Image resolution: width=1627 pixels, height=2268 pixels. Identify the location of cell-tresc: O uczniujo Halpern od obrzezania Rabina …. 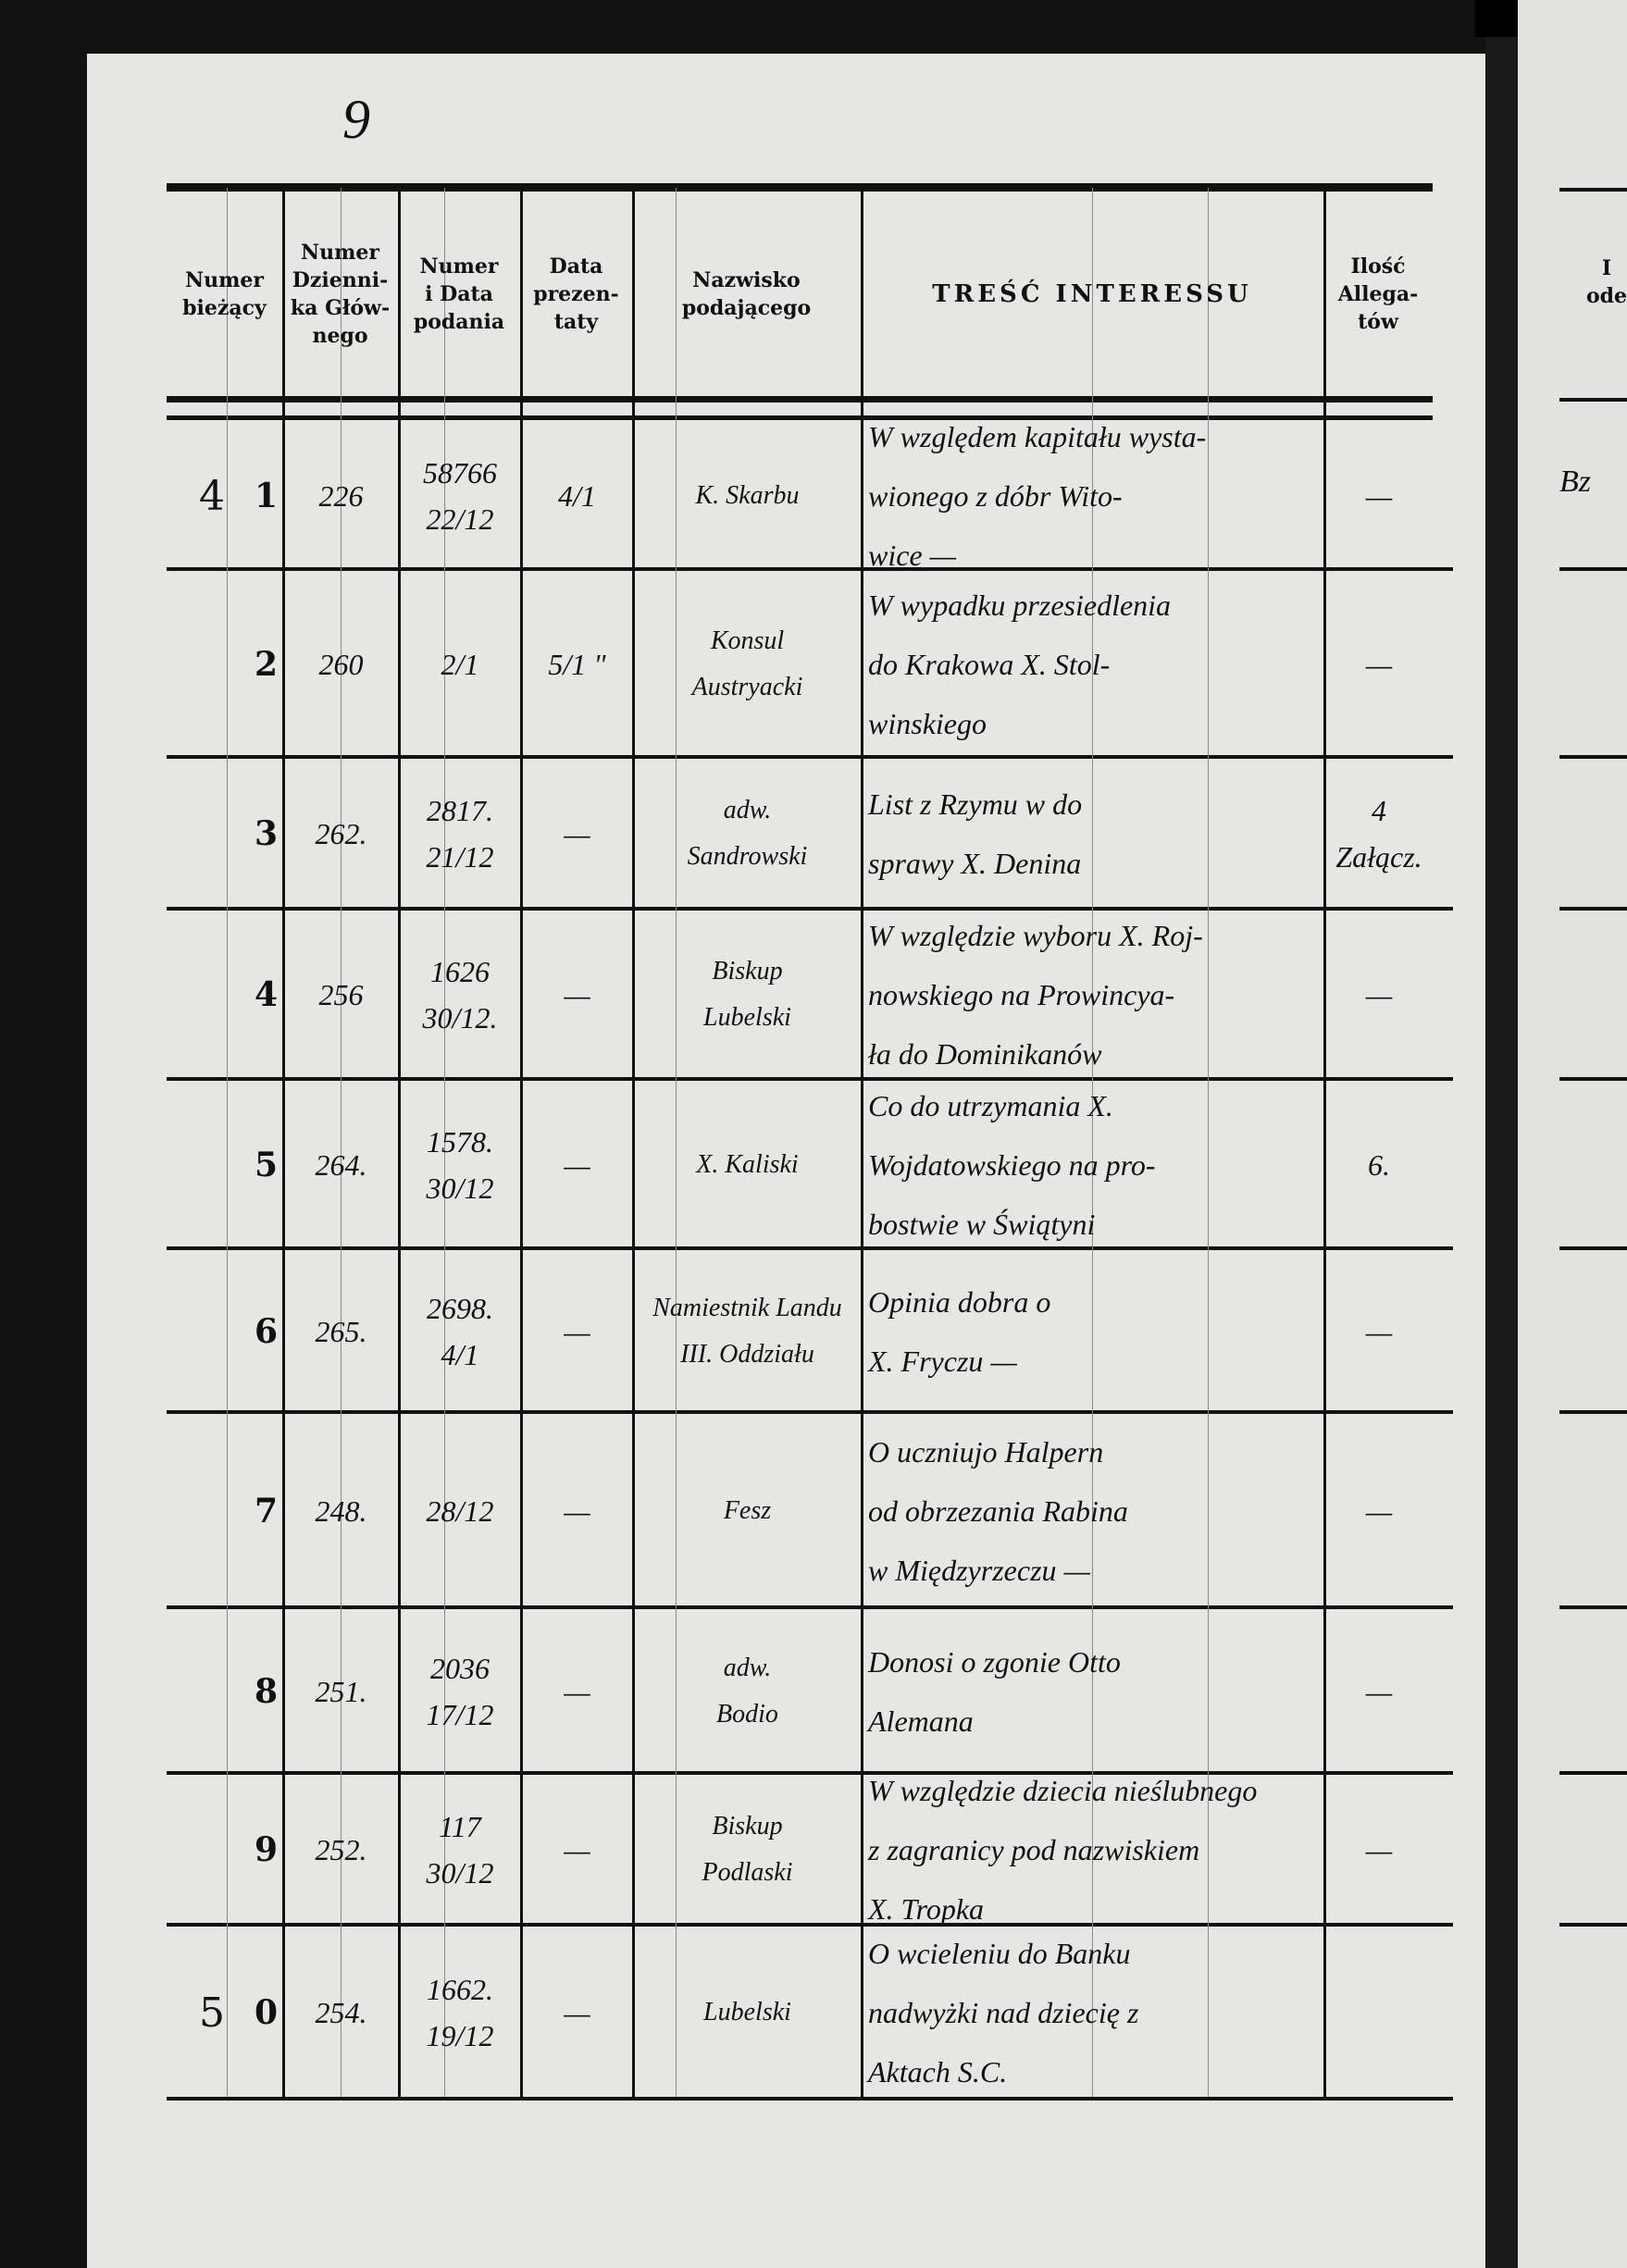
(998, 1510).